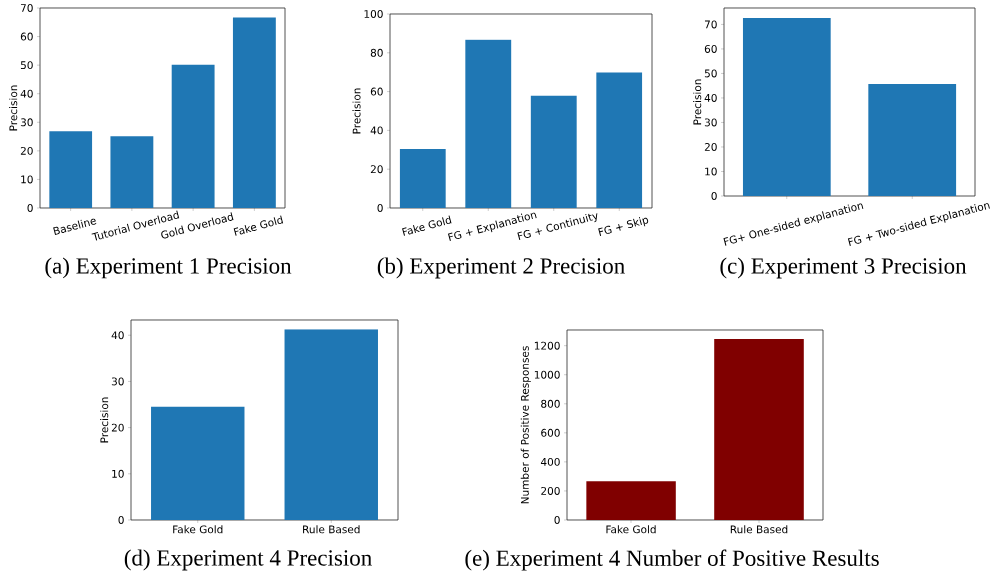 The height and width of the screenshot is (585, 1003). I want to click on y-axis-title: Number of Positive Responses, so click(525, 425).